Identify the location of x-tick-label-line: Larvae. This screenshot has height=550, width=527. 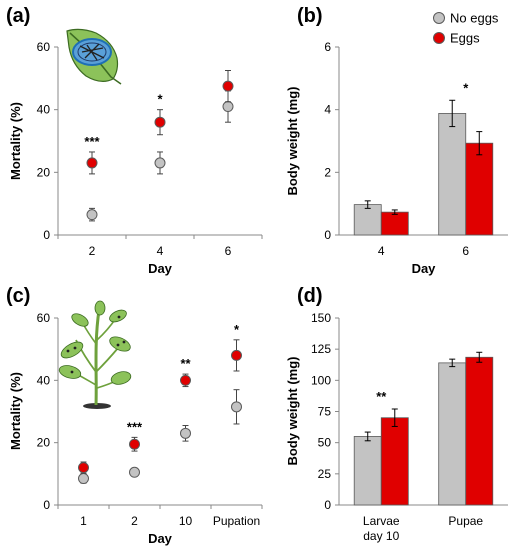
(381, 521).